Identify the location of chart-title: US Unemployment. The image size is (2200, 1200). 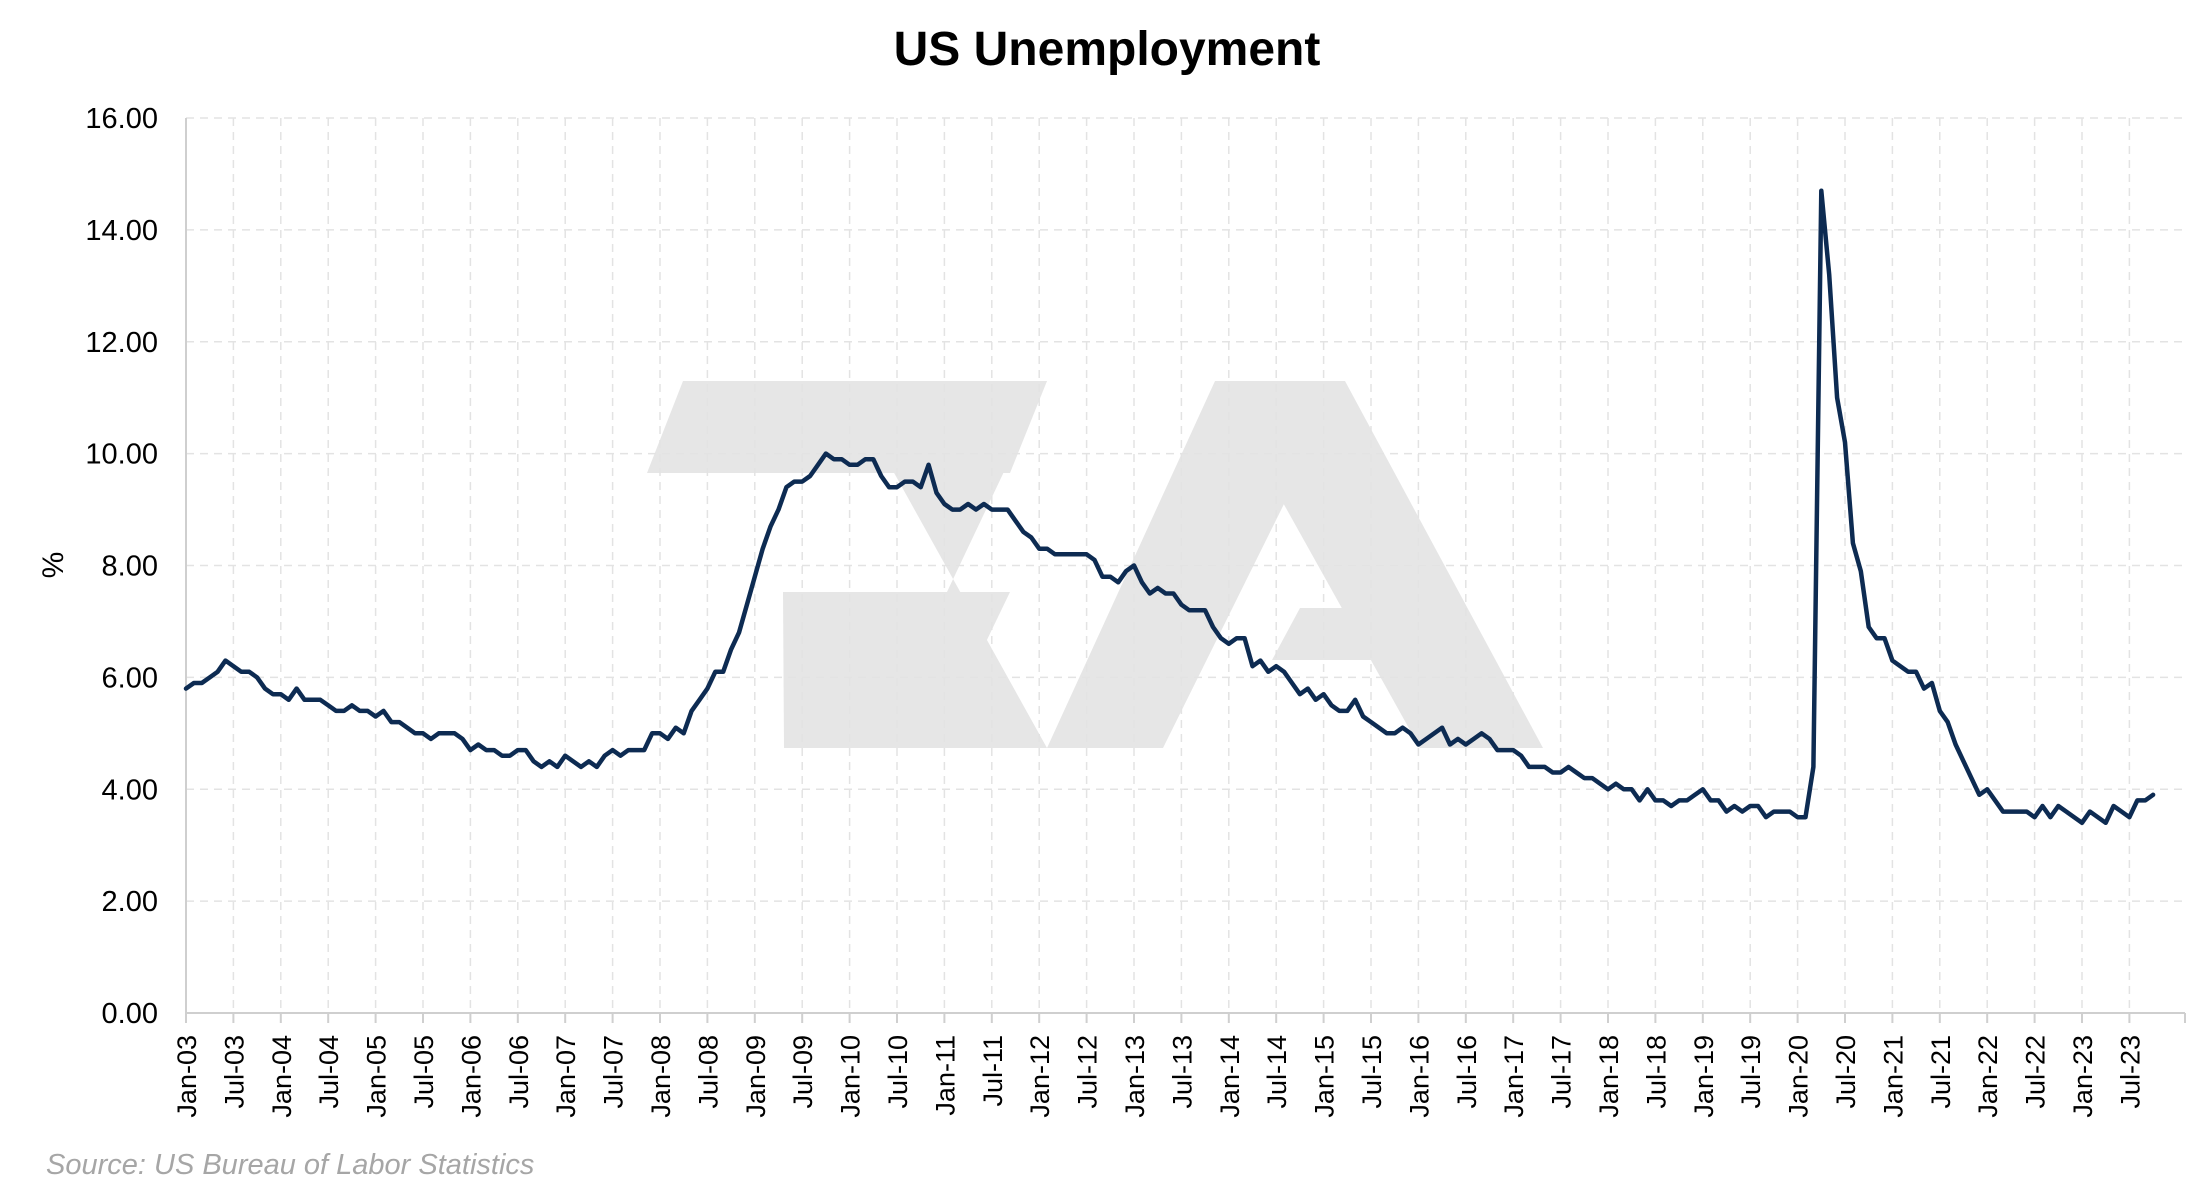
(1107, 49).